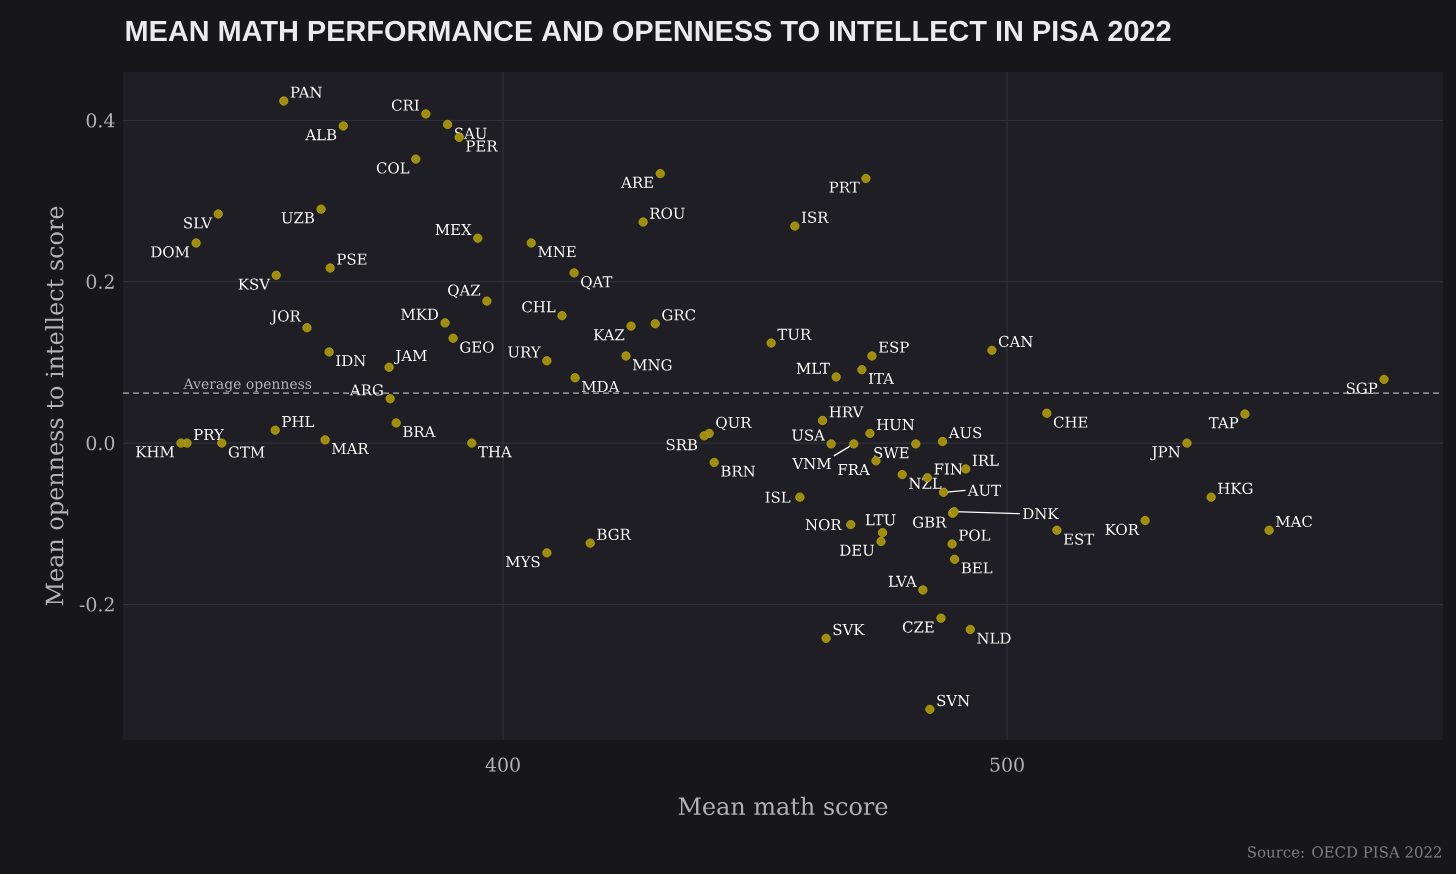 The image size is (1456, 874). Describe the element at coordinates (881, 378) in the screenshot. I see `annotation: ITA` at that location.